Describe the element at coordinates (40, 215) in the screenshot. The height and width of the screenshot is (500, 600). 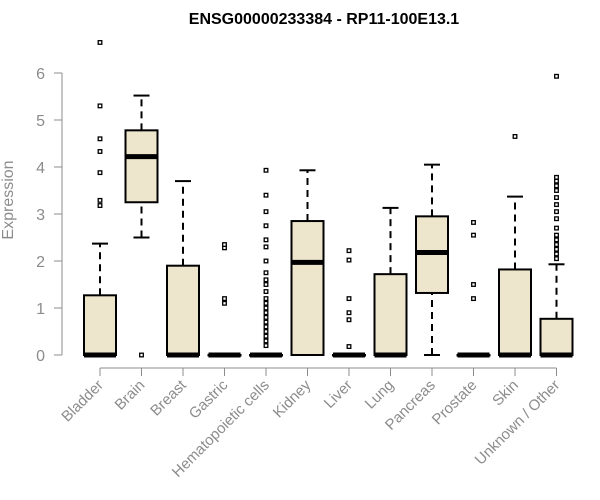
I see `y-tick-label: 3` at that location.